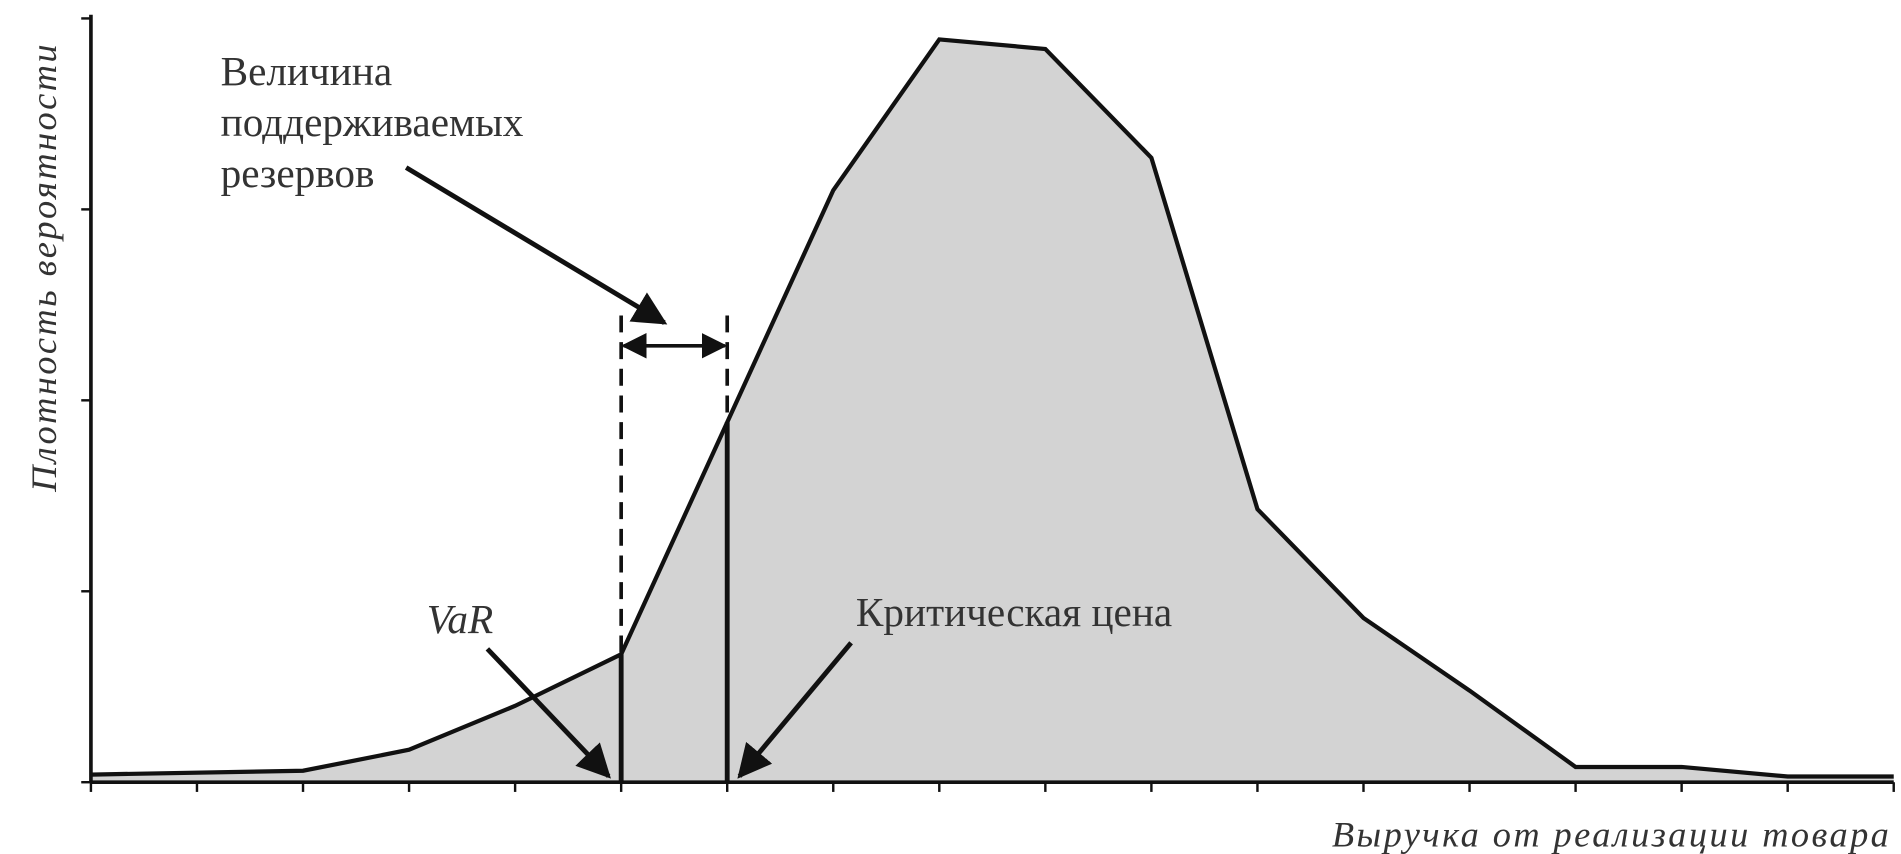 This screenshot has height=854, width=1901. I want to click on reserve-label-line: поддерживаемых, so click(372, 122).